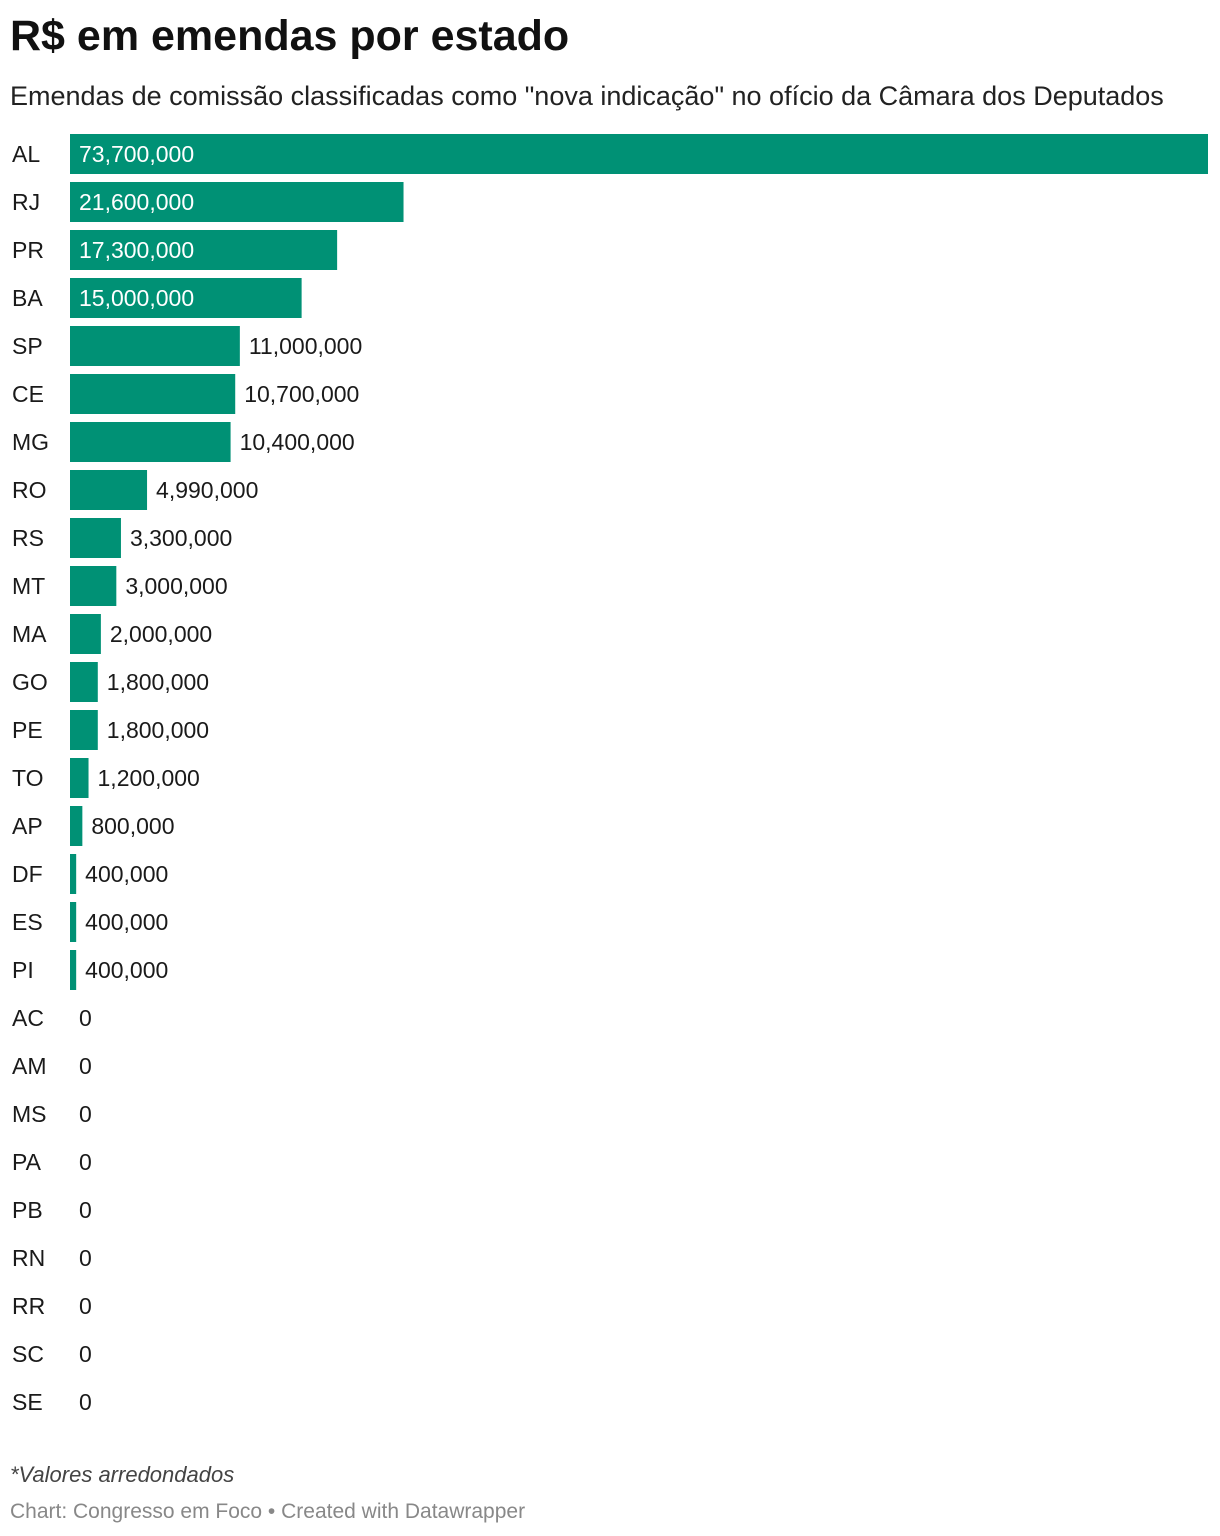  I want to click on category-label: AC, so click(28, 1018).